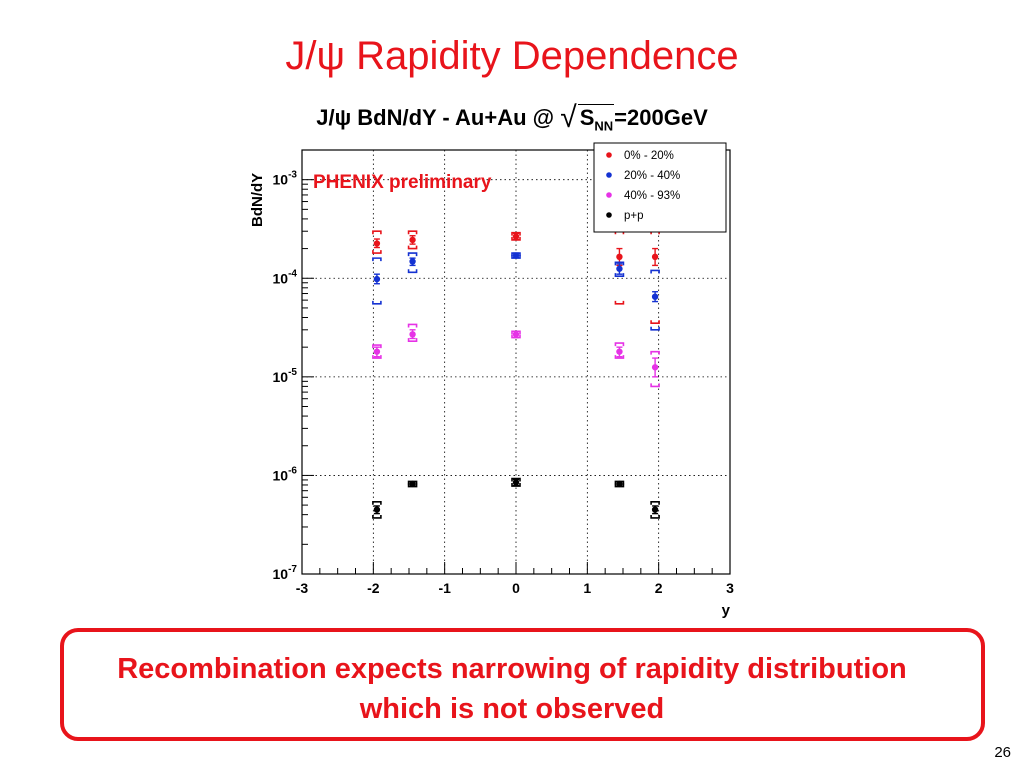 The image size is (1024, 768). I want to click on x-tick-label: -2, so click(373, 588).